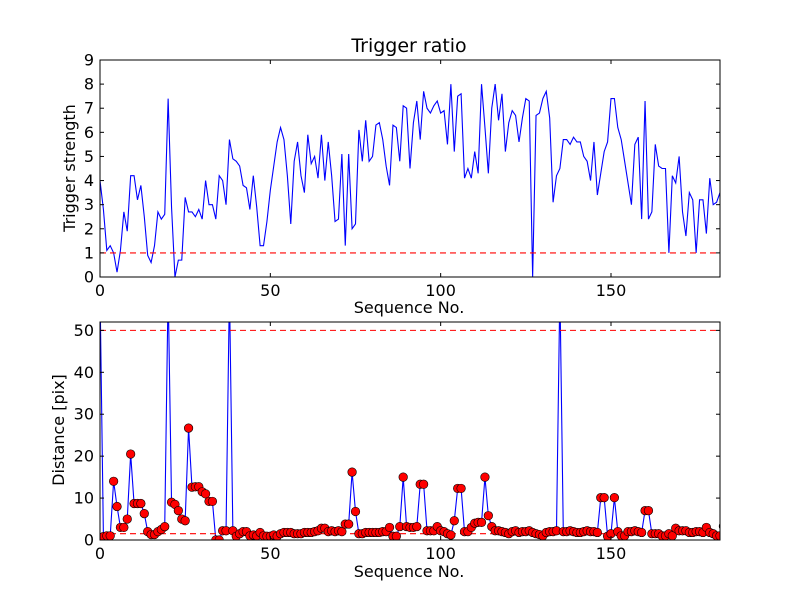 The height and width of the screenshot is (600, 800). Describe the element at coordinates (89, 180) in the screenshot. I see `top-y-tick-label: 4` at that location.